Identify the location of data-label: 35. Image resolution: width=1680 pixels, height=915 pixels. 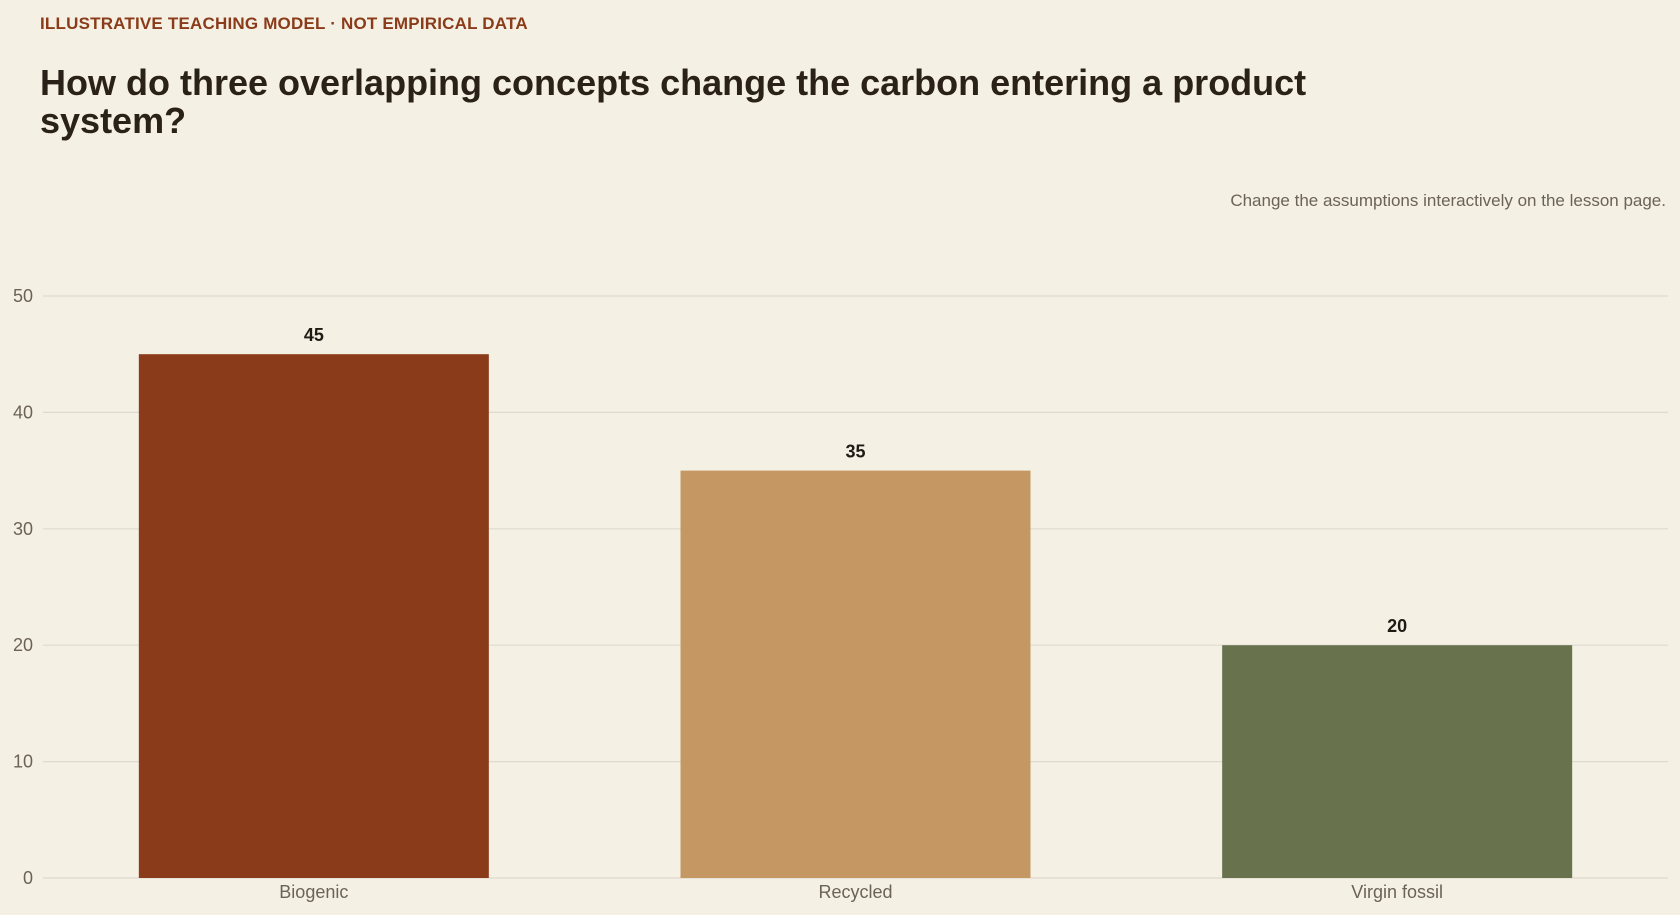
(855, 452).